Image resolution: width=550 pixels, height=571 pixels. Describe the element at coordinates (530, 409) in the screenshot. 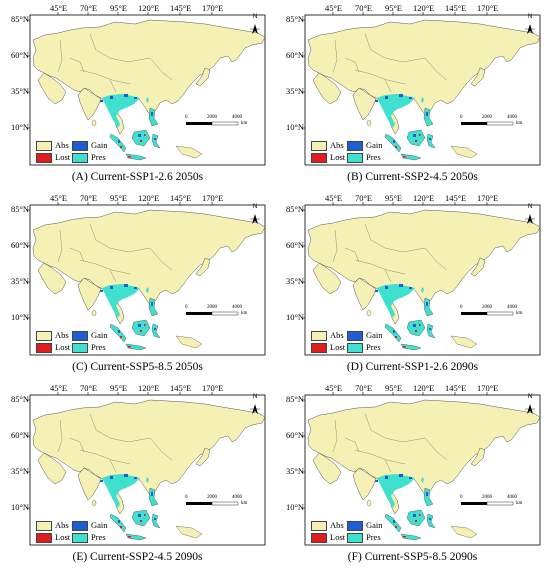

I see `north-arrow` at that location.